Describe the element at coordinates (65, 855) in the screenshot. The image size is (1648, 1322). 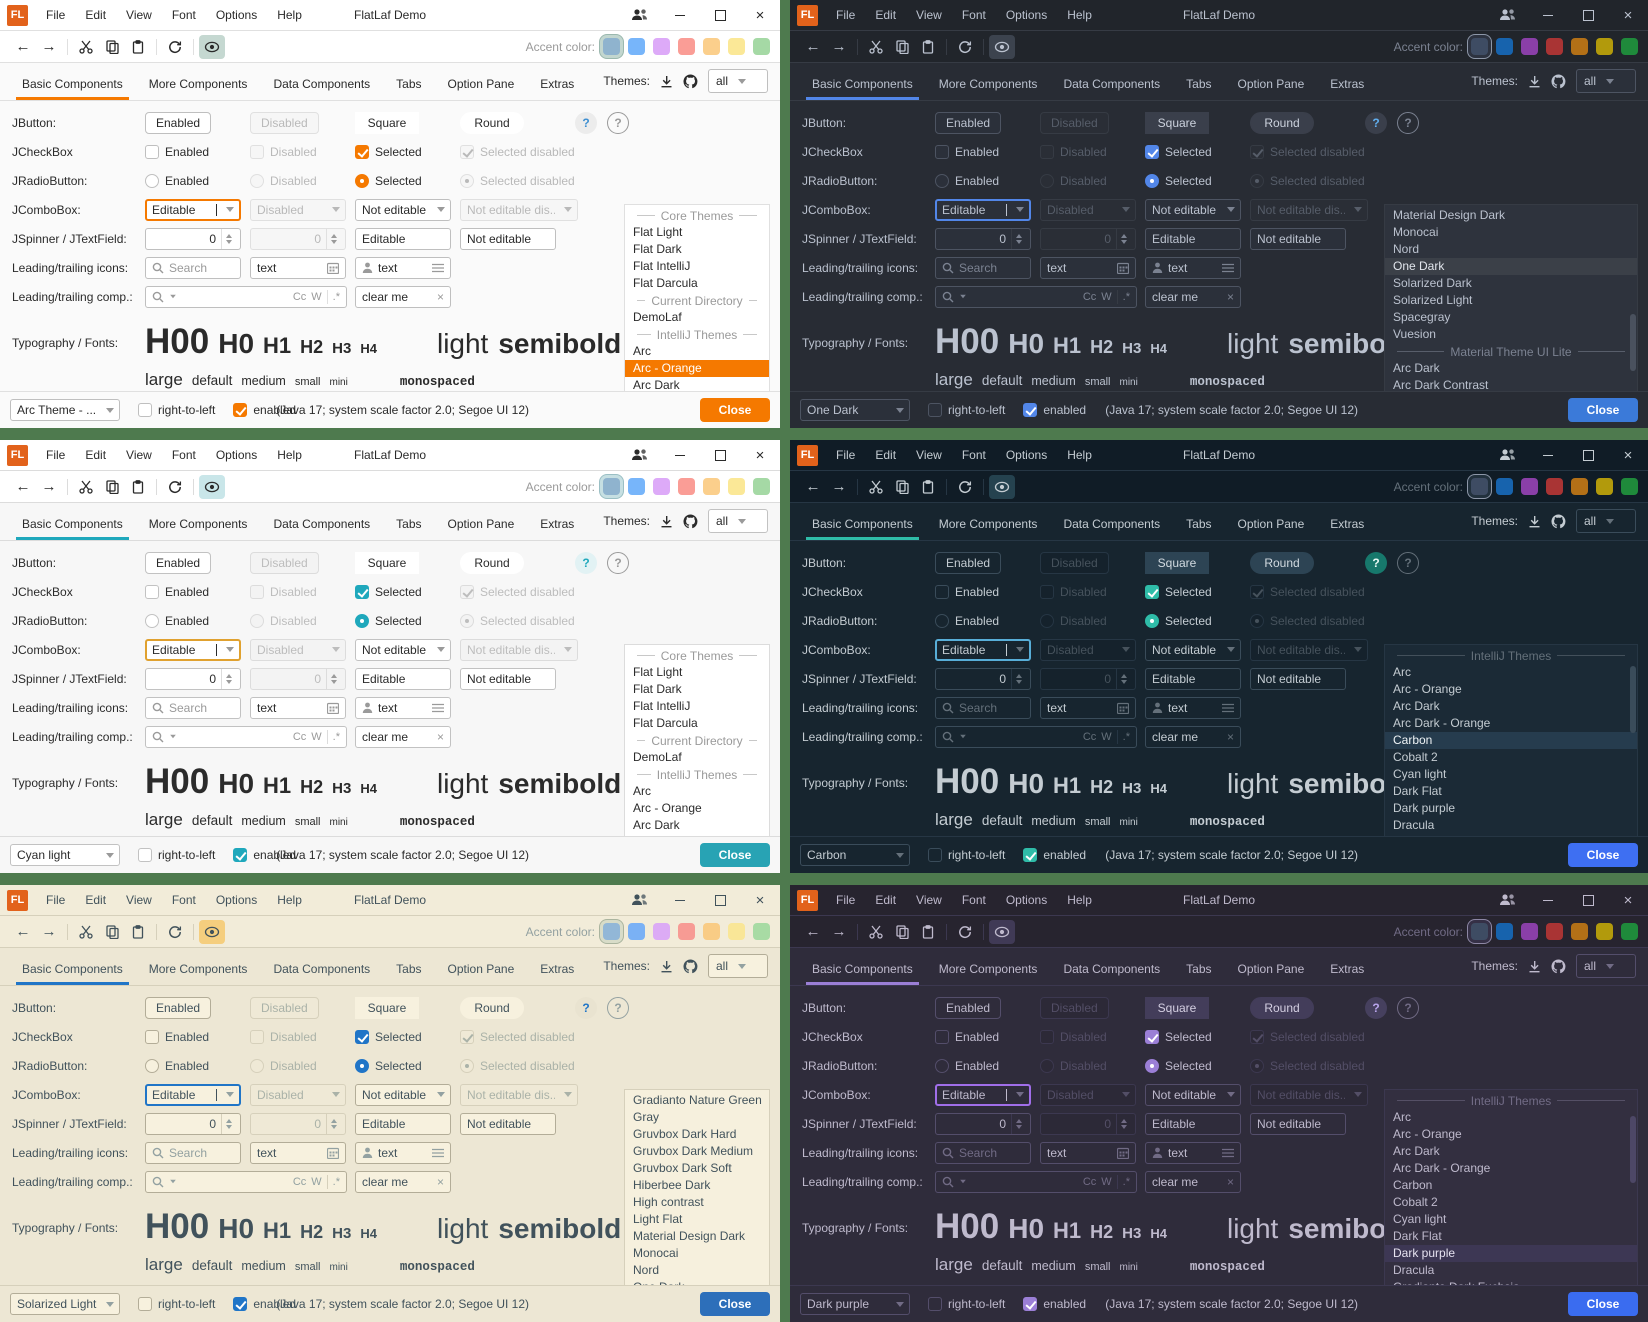
I see `theme-select-combo: Cyan light` at that location.